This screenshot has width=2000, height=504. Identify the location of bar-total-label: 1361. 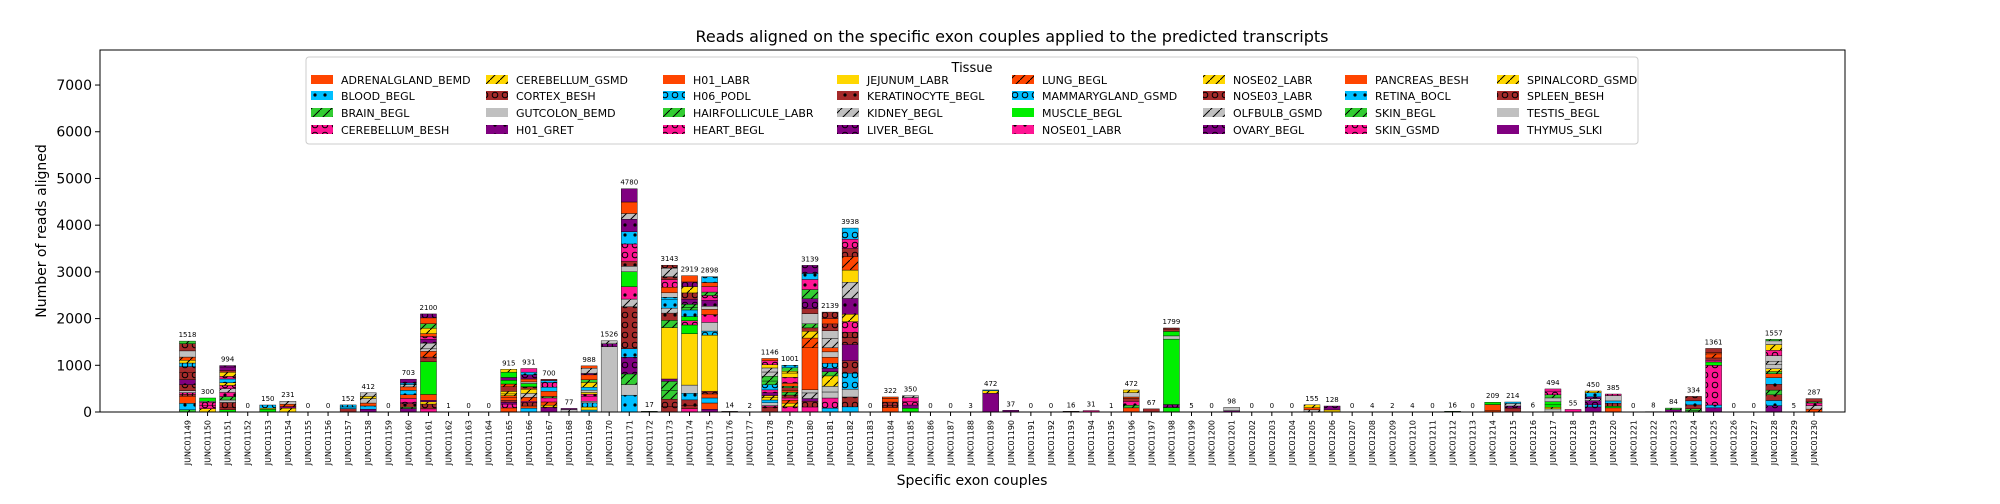
(1714, 342).